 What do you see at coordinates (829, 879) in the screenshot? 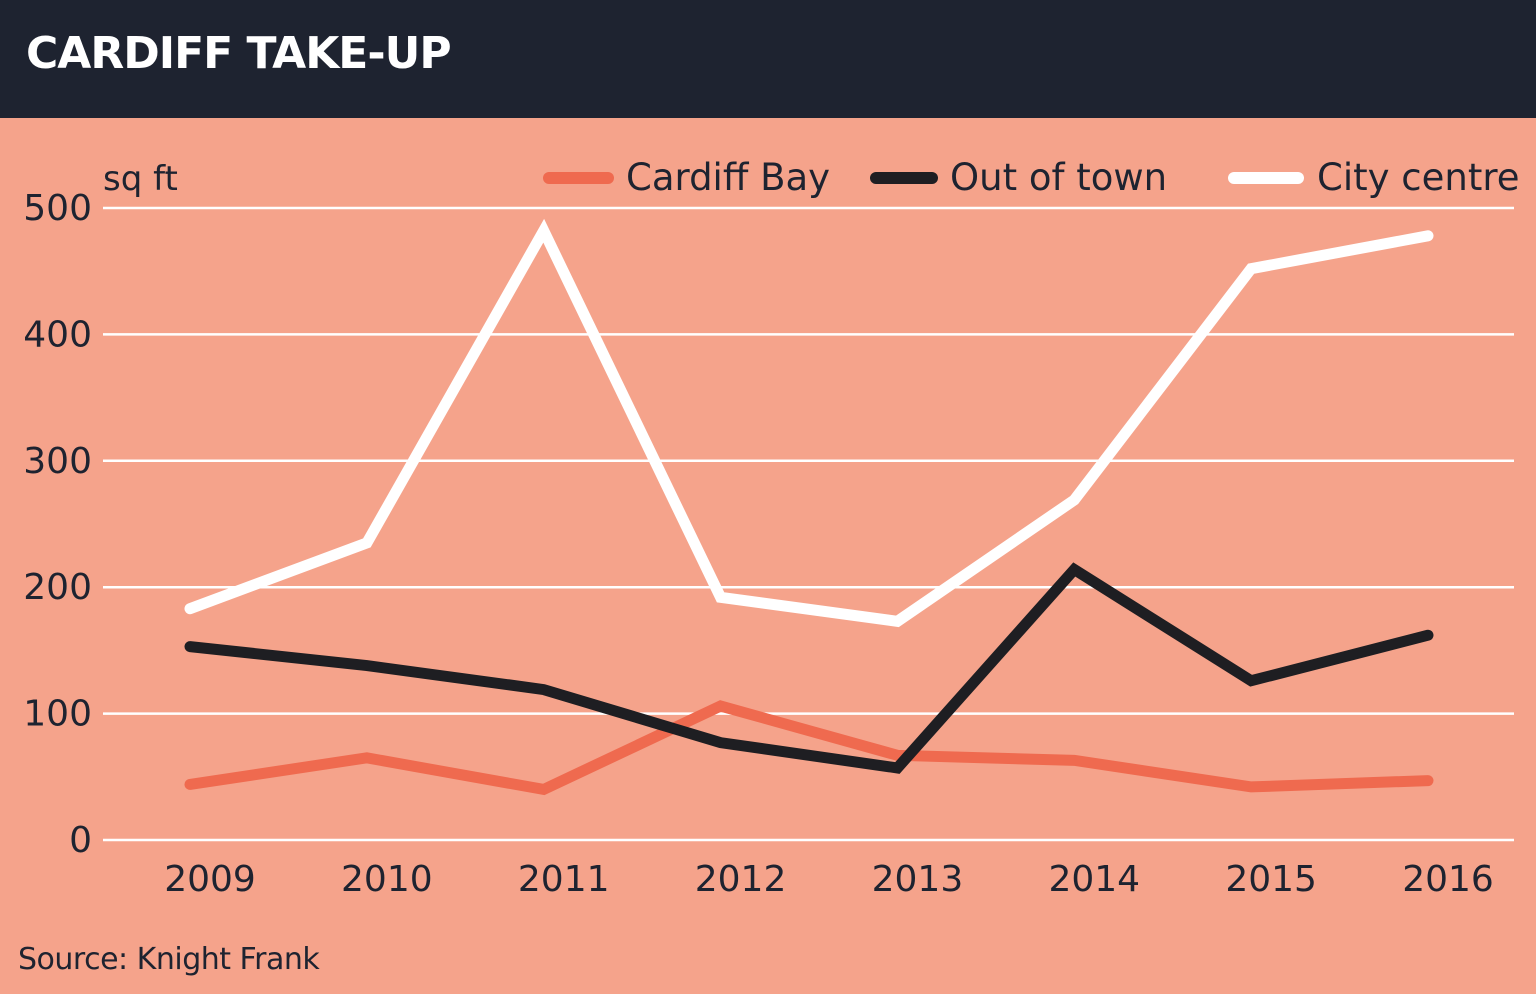
I see `x-axis-tick-labels: 2009 2010 2011 2012 2013 2014 2015 2016` at bounding box center [829, 879].